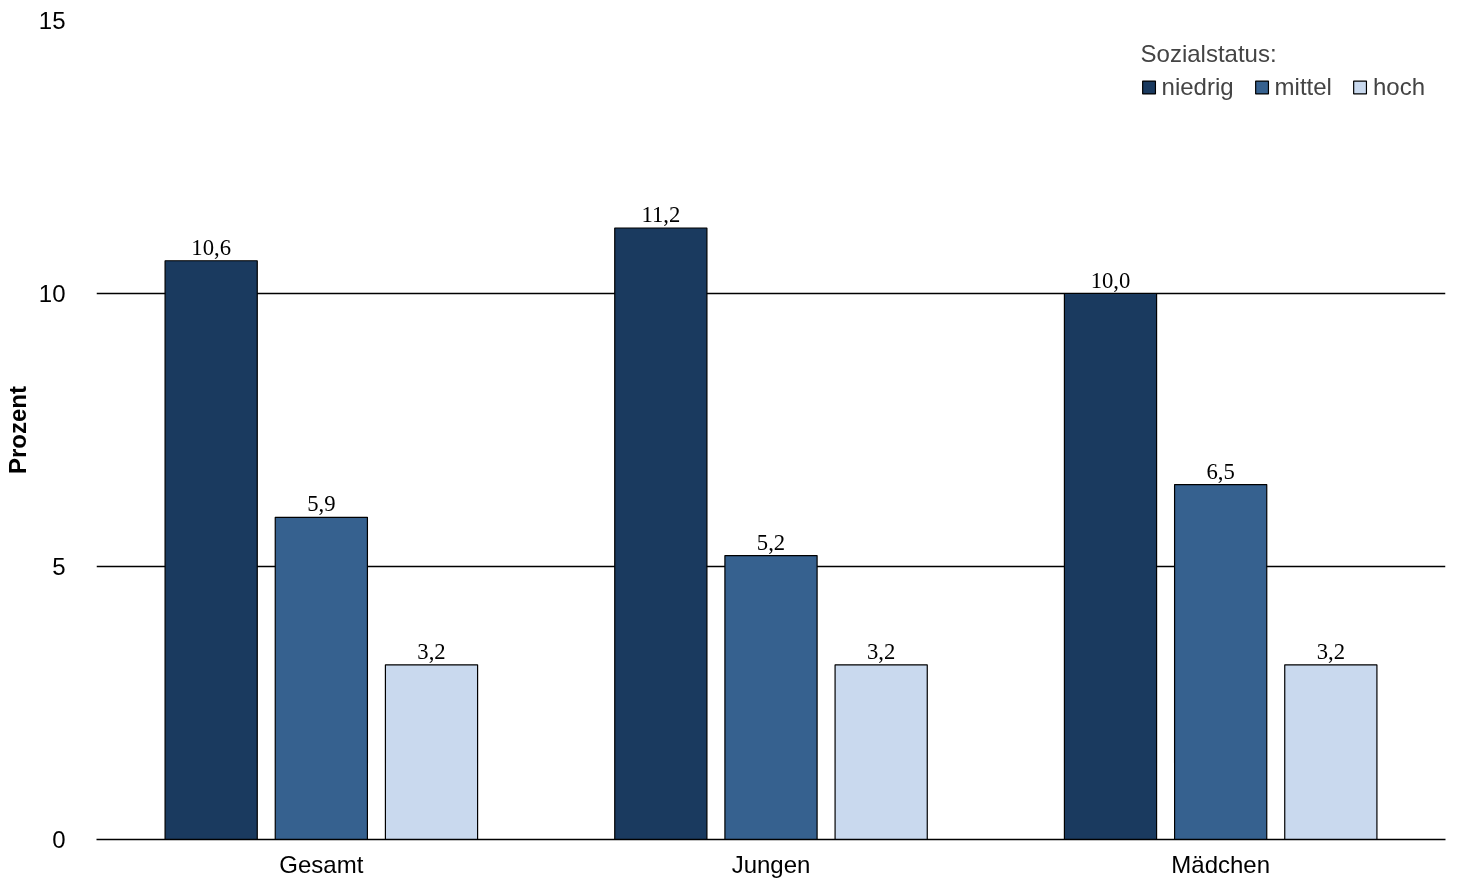  What do you see at coordinates (1197, 87) in the screenshot?
I see `legend-label: niedrig` at bounding box center [1197, 87].